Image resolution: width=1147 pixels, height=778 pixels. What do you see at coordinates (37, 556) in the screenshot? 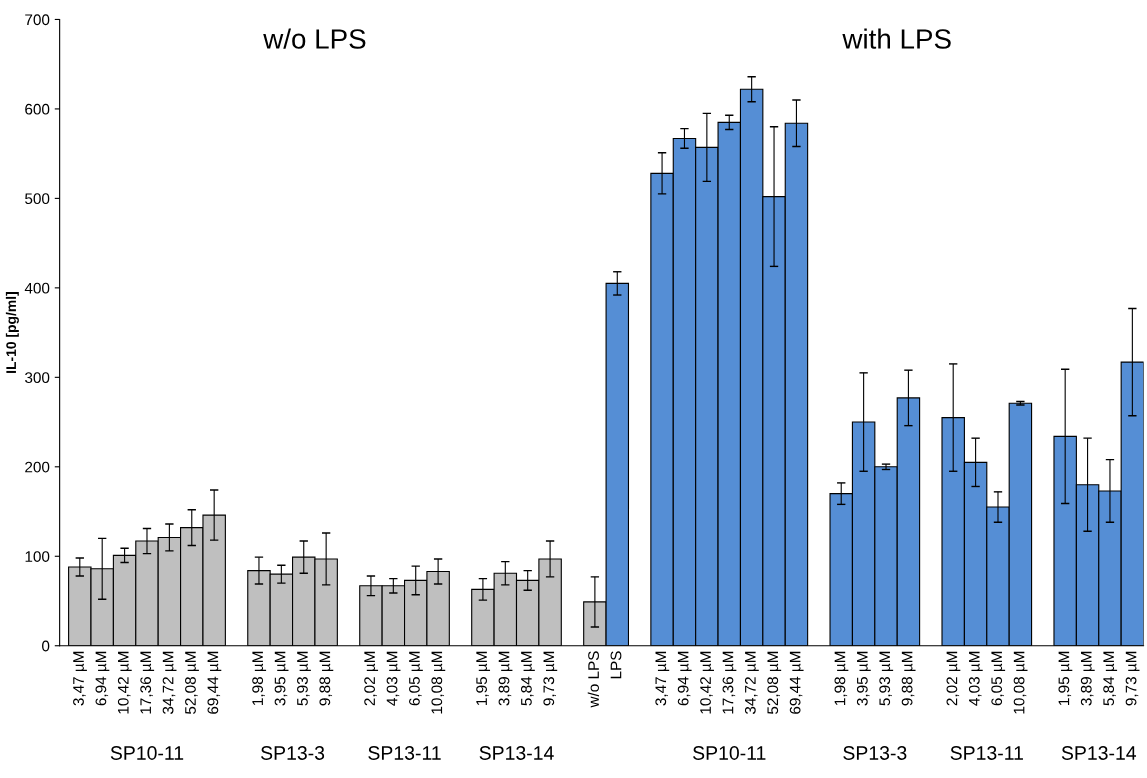
I see `y-tick-label: 100` at bounding box center [37, 556].